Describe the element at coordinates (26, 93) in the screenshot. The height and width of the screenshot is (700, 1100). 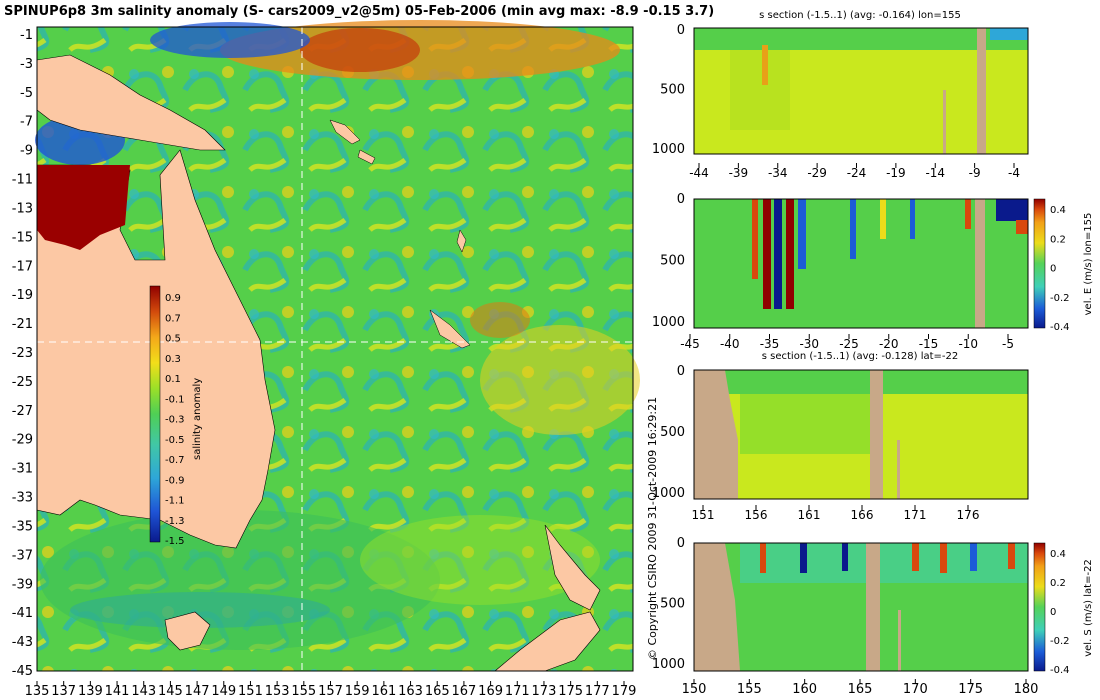
I see `map-y-tick-label: -5` at that location.